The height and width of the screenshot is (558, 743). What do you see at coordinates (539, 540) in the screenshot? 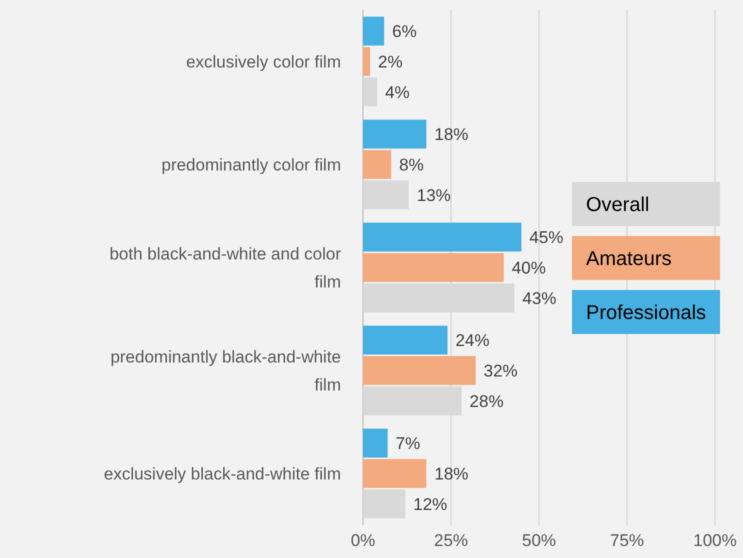
I see `x-tick-label: 50%` at bounding box center [539, 540].